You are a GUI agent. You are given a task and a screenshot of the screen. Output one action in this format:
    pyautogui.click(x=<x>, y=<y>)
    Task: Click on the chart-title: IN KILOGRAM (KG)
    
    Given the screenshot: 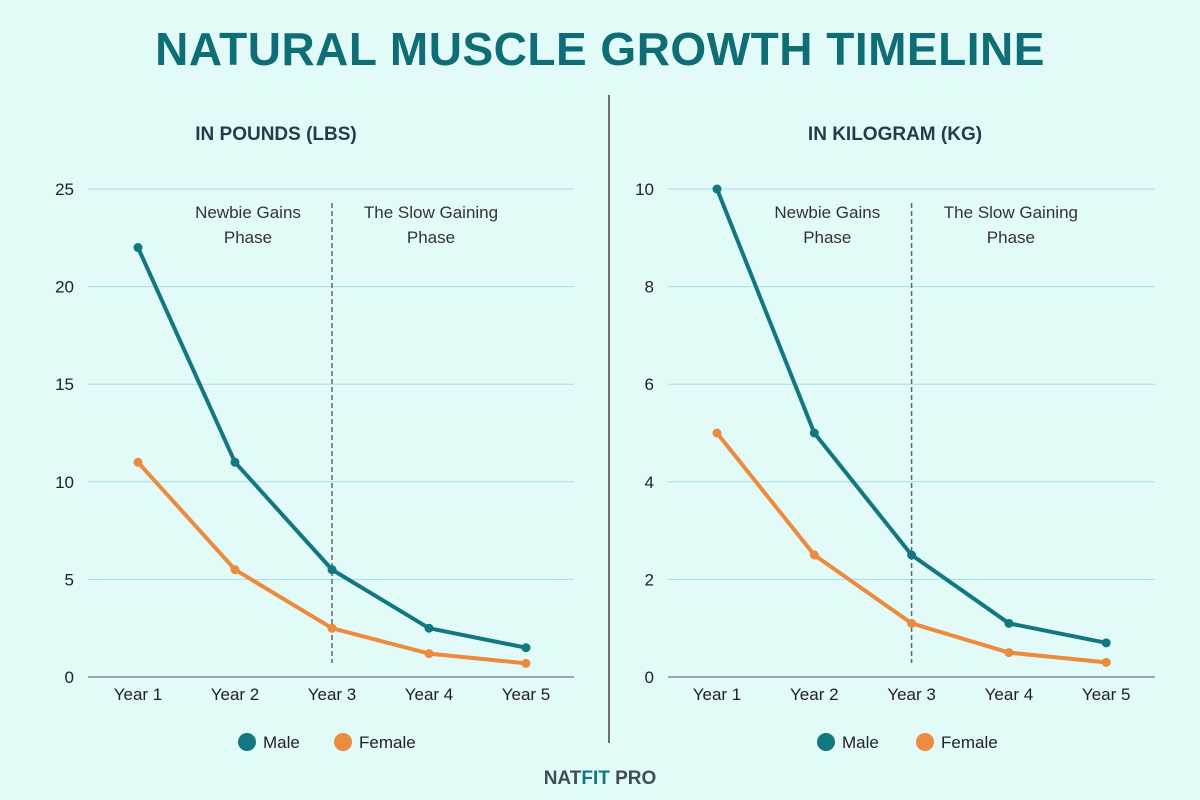 What is the action you would take?
    pyautogui.click(x=895, y=134)
    